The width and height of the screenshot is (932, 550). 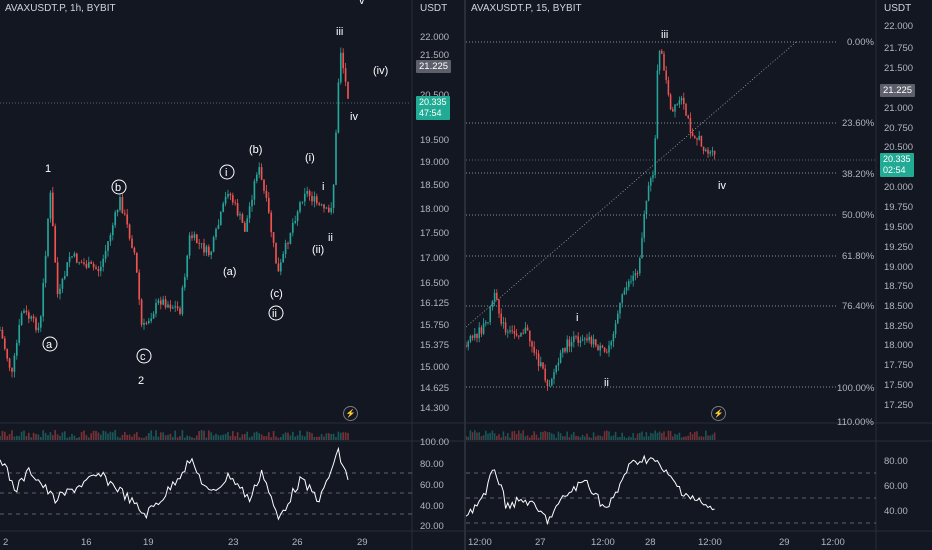 I want to click on x-tick: 26, so click(x=297, y=542).